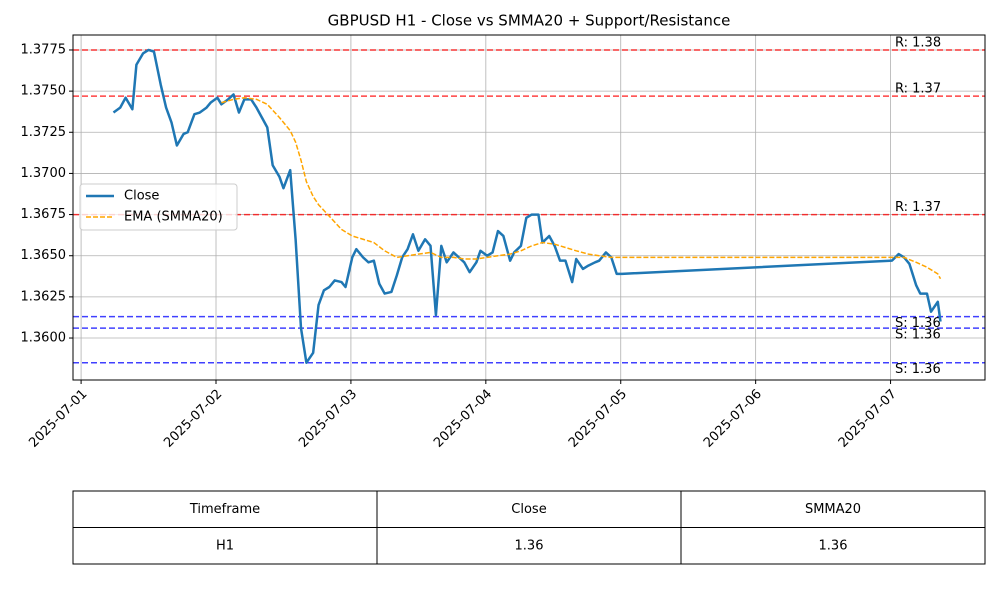 Image resolution: width=1000 pixels, height=600 pixels. What do you see at coordinates (44, 214) in the screenshot?
I see `y-tick-label: 1.3675` at bounding box center [44, 214].